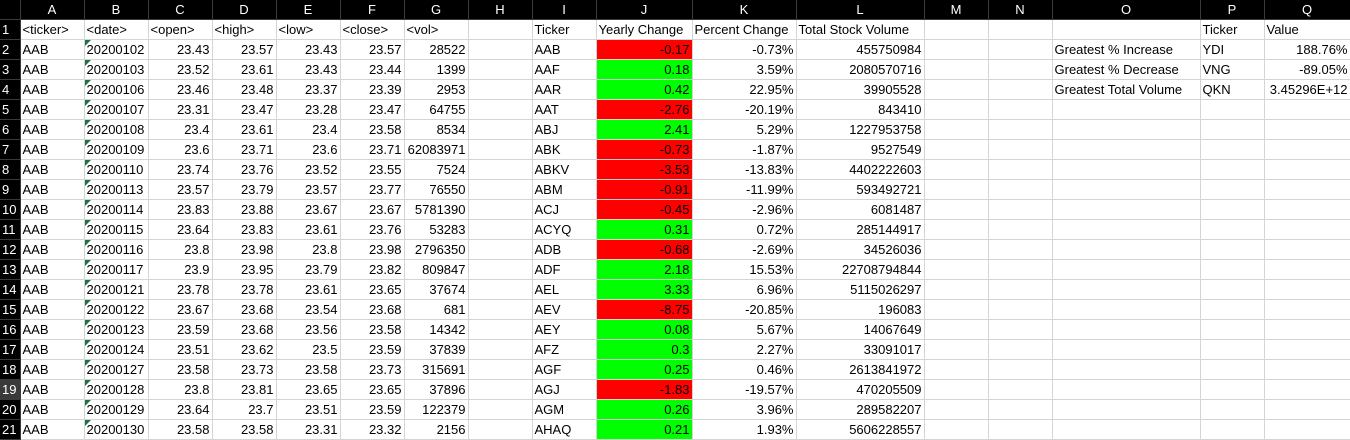  What do you see at coordinates (308, 349) in the screenshot?
I see `cell-e17: 23.5` at bounding box center [308, 349].